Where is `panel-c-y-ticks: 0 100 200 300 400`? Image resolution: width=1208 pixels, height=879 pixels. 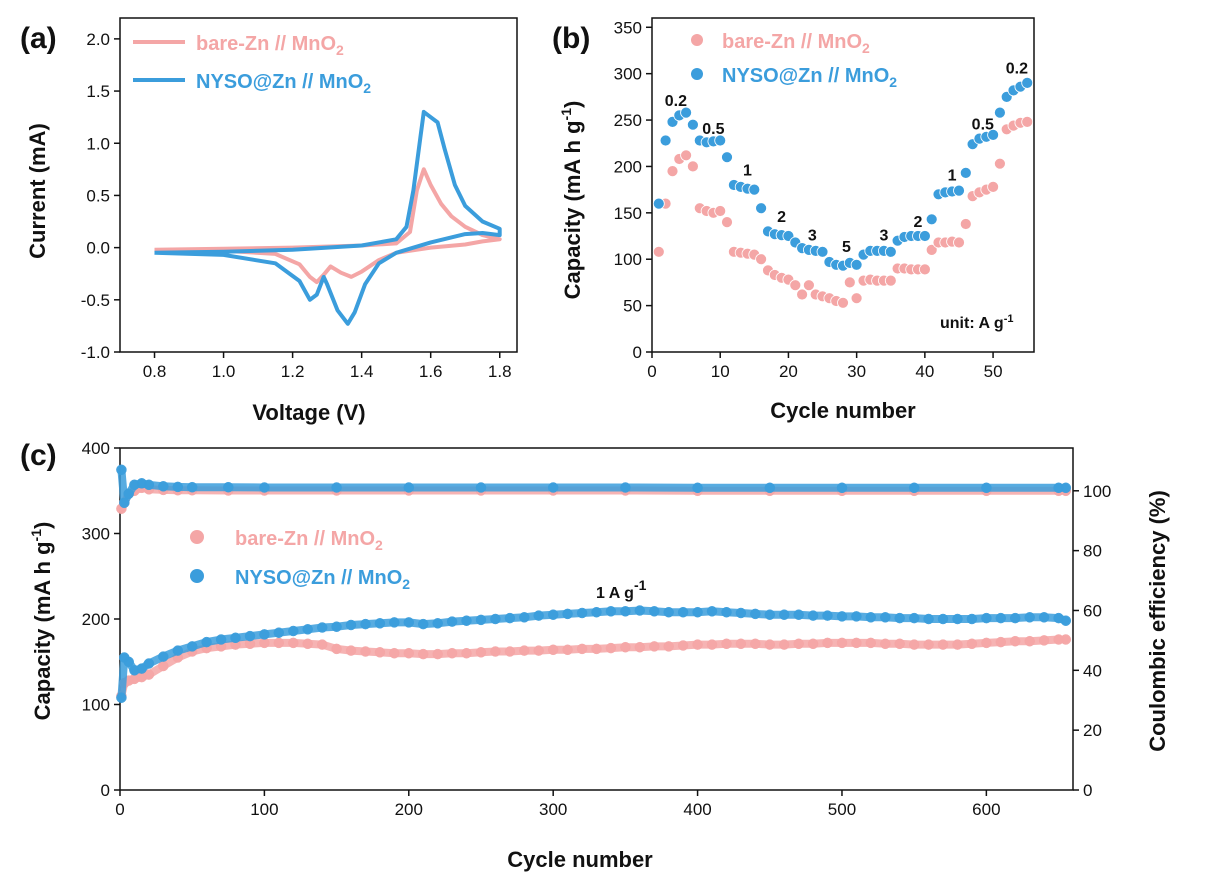 panel-c-y-ticks: 0 100 200 300 400 is located at coordinates (101, 619).